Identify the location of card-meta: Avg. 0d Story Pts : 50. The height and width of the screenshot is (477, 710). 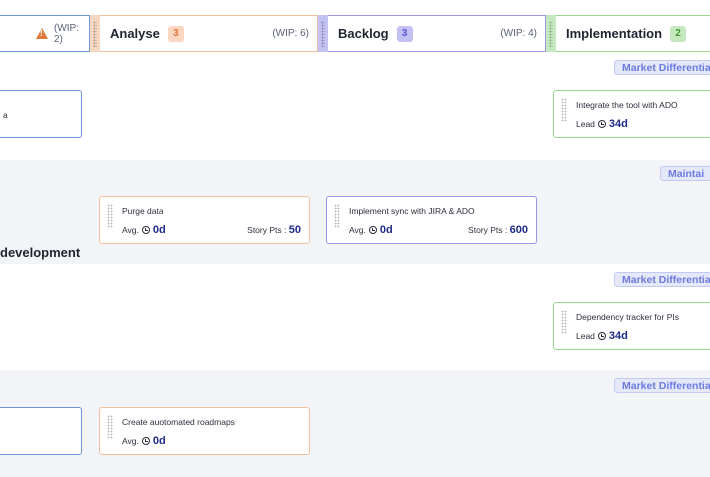
(211, 230).